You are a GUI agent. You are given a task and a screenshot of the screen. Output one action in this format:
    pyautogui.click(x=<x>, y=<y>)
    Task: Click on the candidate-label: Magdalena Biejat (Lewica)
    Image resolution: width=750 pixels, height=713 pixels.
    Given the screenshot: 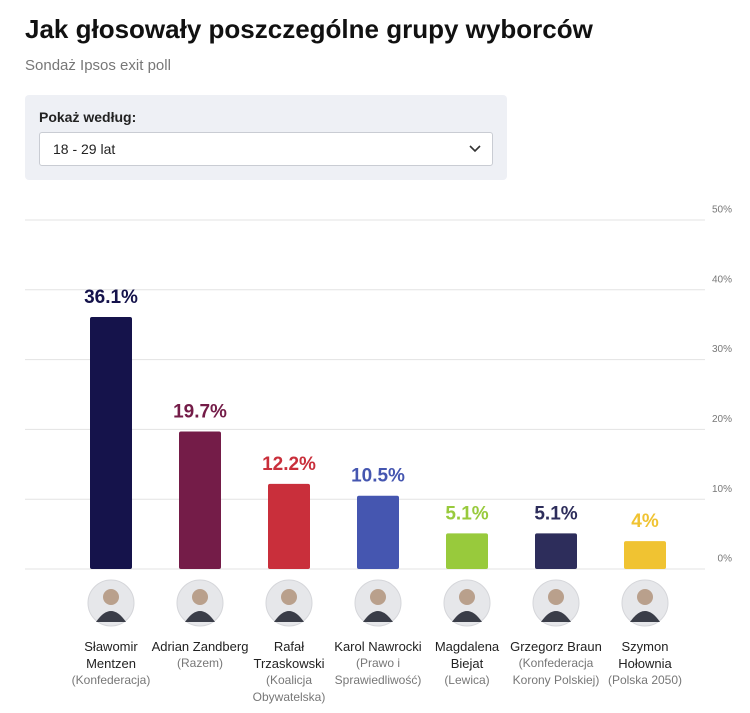 What is the action you would take?
    pyautogui.click(x=467, y=663)
    